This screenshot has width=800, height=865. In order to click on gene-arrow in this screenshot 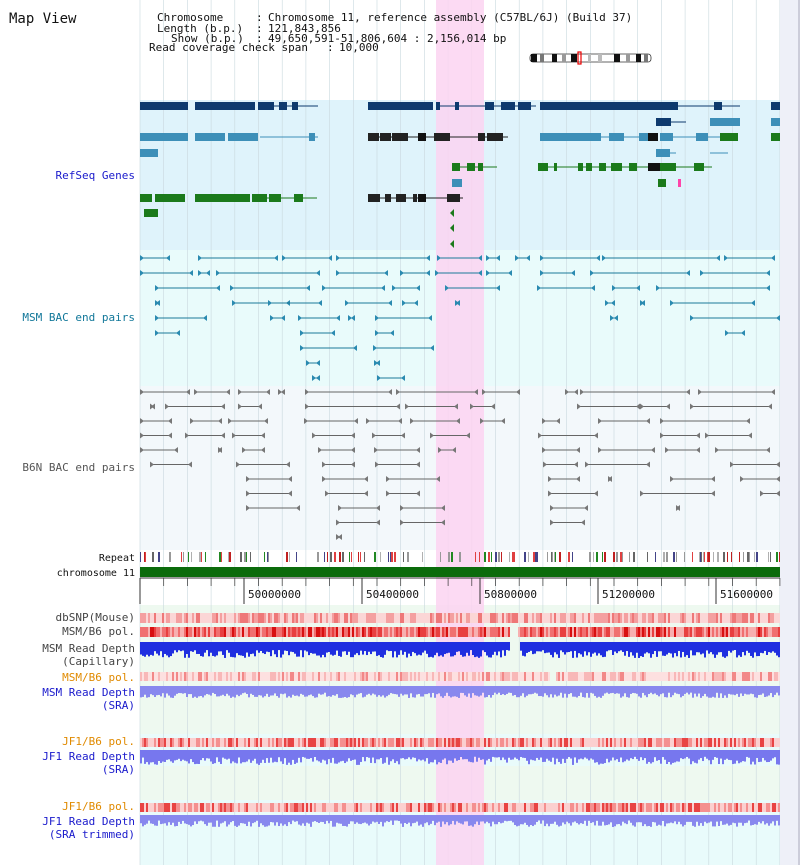, I will do `click(452, 244)`.